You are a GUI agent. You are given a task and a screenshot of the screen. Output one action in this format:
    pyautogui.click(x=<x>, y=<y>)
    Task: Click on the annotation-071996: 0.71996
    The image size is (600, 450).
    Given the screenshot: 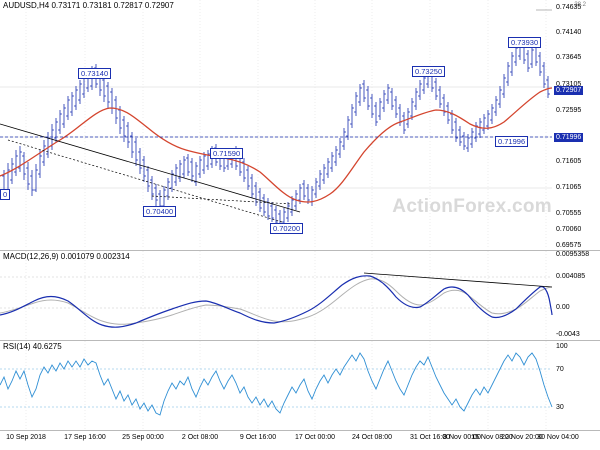 What is the action you would take?
    pyautogui.click(x=512, y=141)
    